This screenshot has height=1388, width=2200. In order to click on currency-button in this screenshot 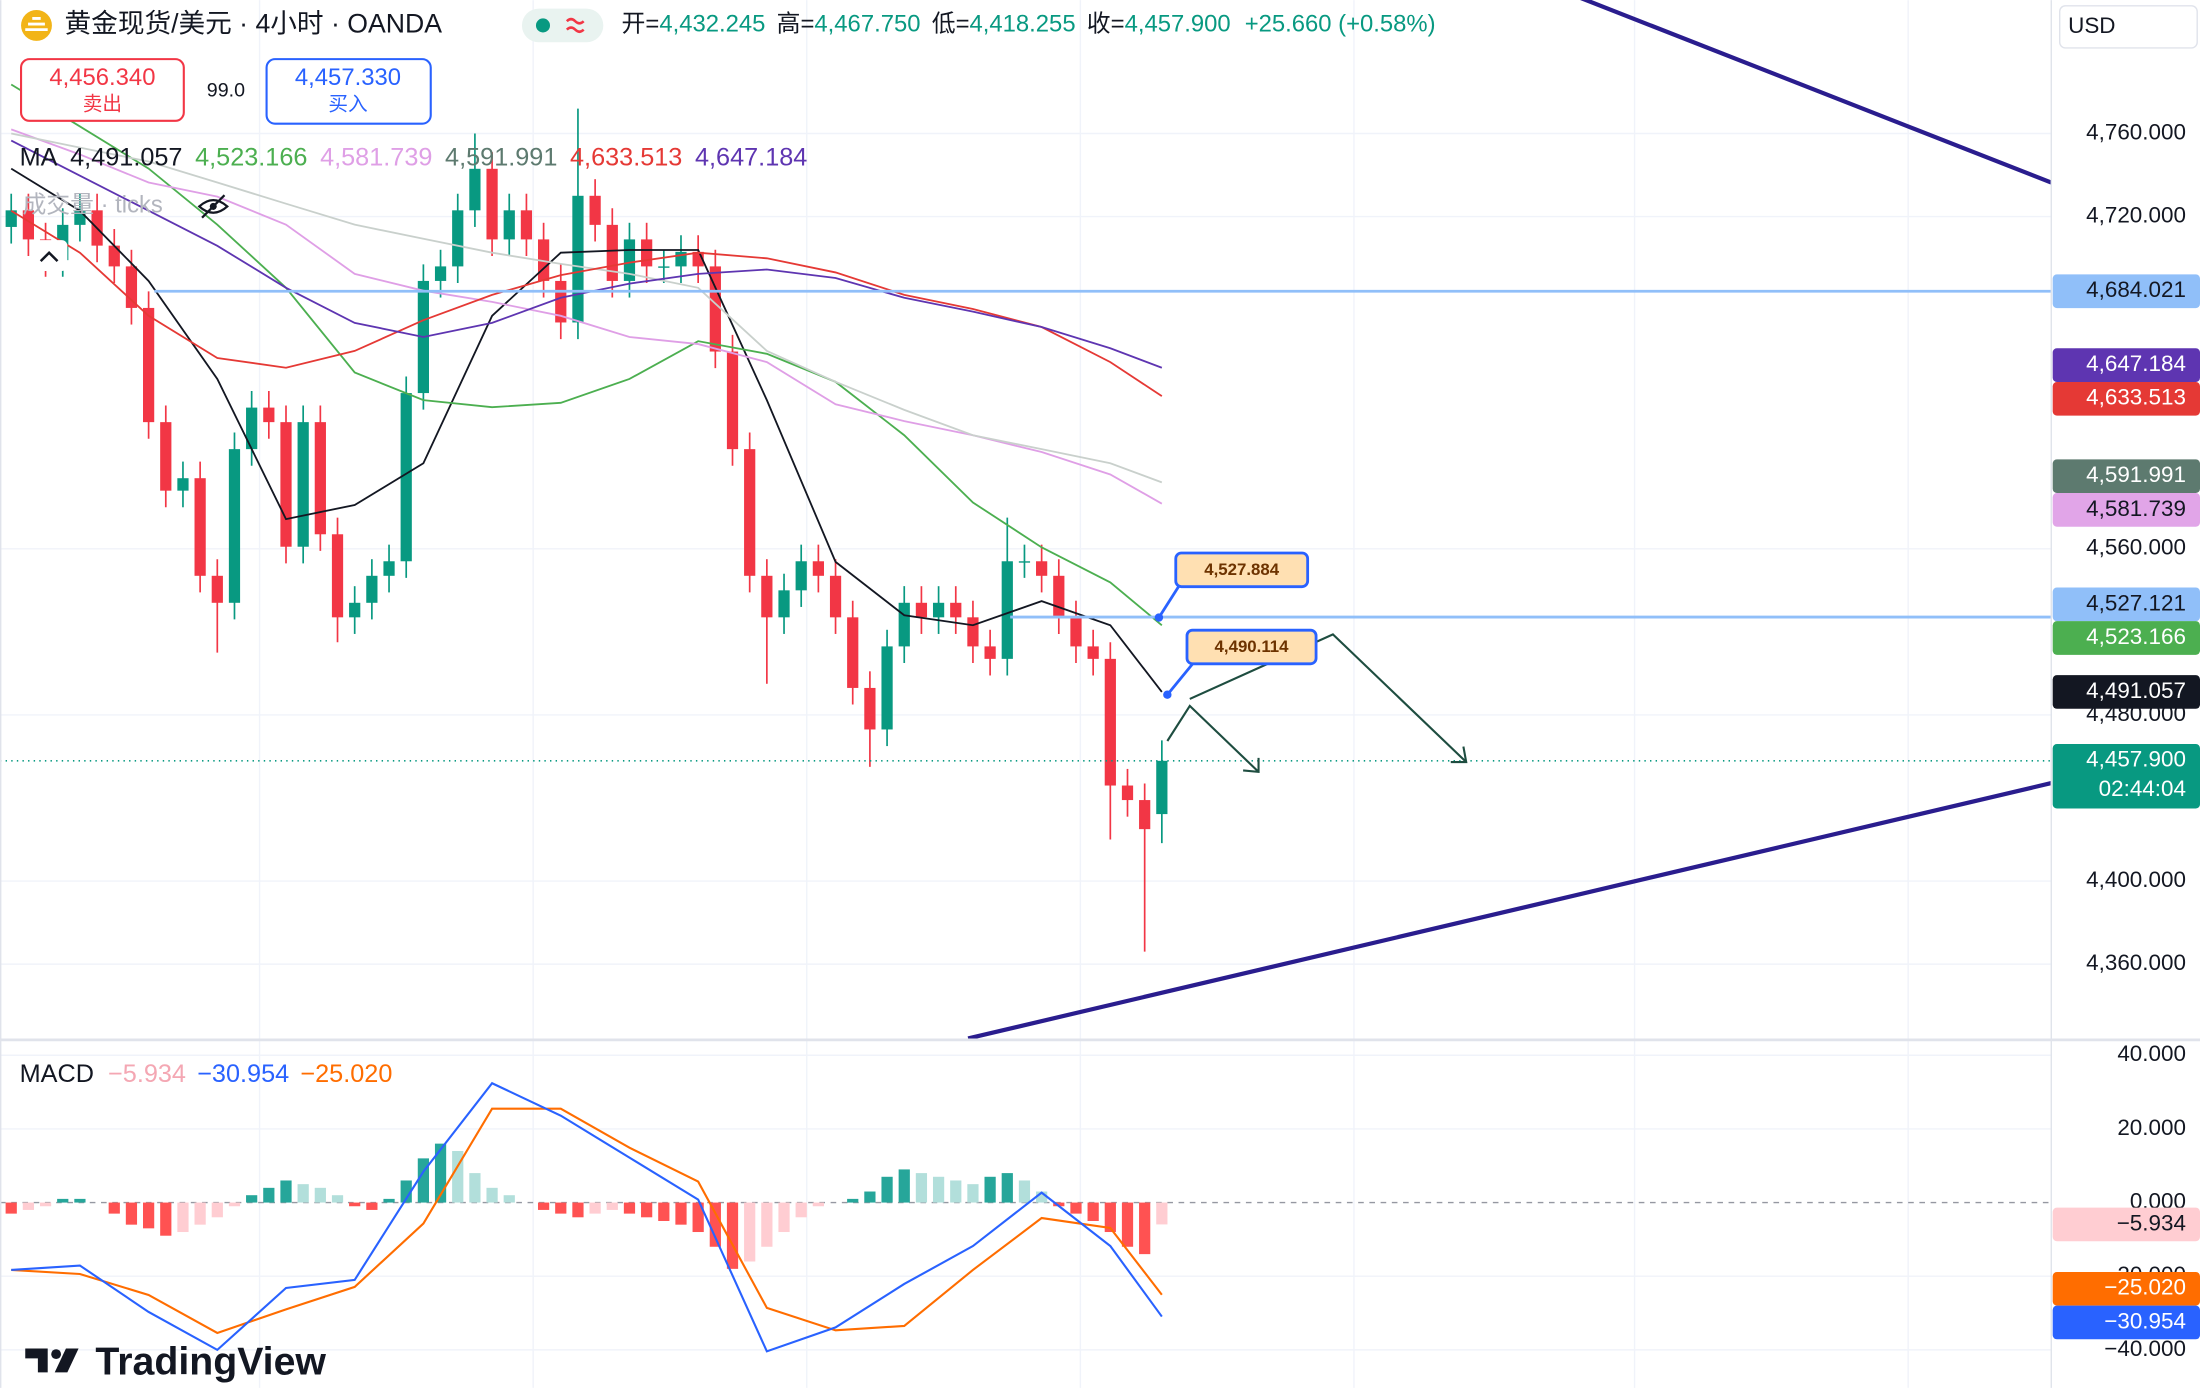, I will do `click(2128, 27)`.